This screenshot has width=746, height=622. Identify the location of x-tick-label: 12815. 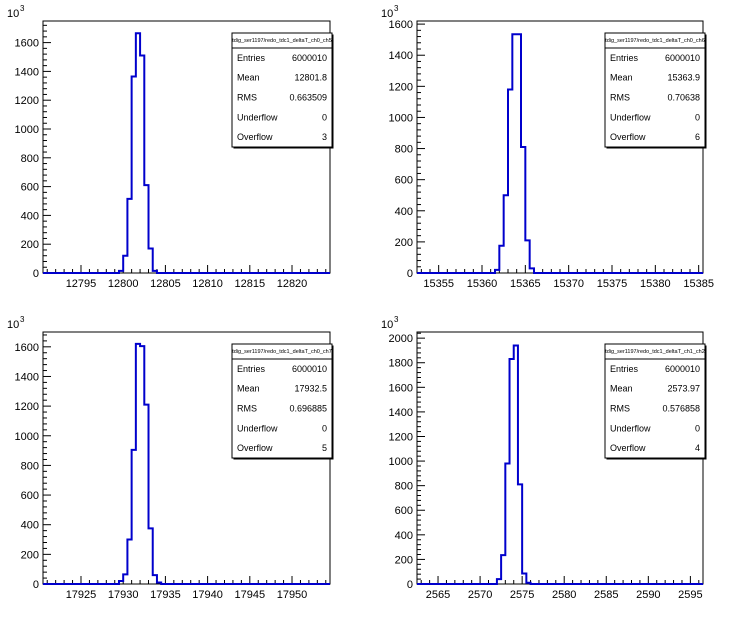
(250, 284).